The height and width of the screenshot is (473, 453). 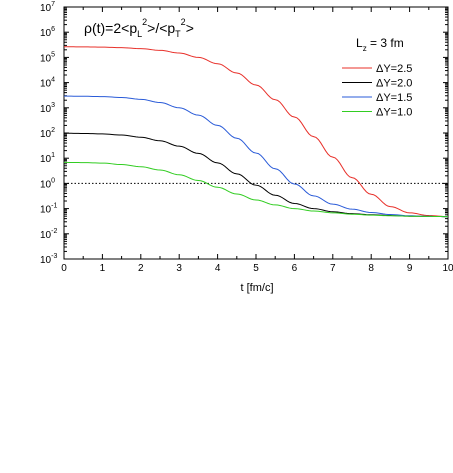 What do you see at coordinates (139, 28) in the screenshot?
I see `chart-formula-annotation: ρ(t)=2<pL2>/<pT2>` at bounding box center [139, 28].